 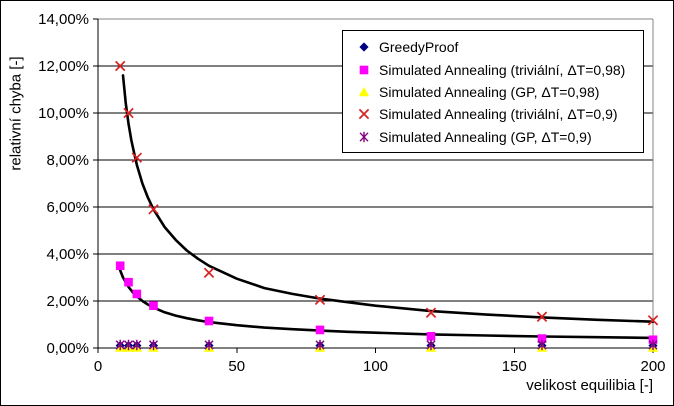 I want to click on y-tick-label: 12,00%, so click(x=63, y=66).